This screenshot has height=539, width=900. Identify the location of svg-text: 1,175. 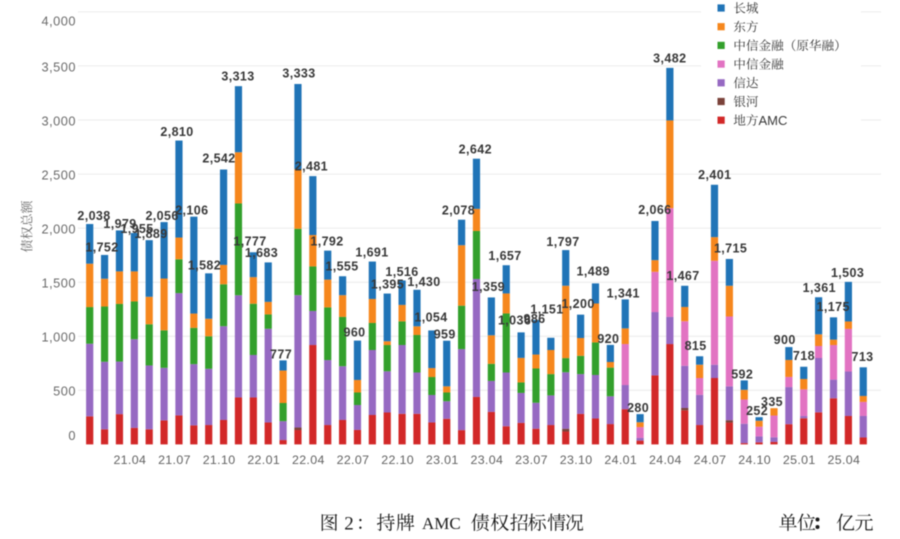
(833, 307).